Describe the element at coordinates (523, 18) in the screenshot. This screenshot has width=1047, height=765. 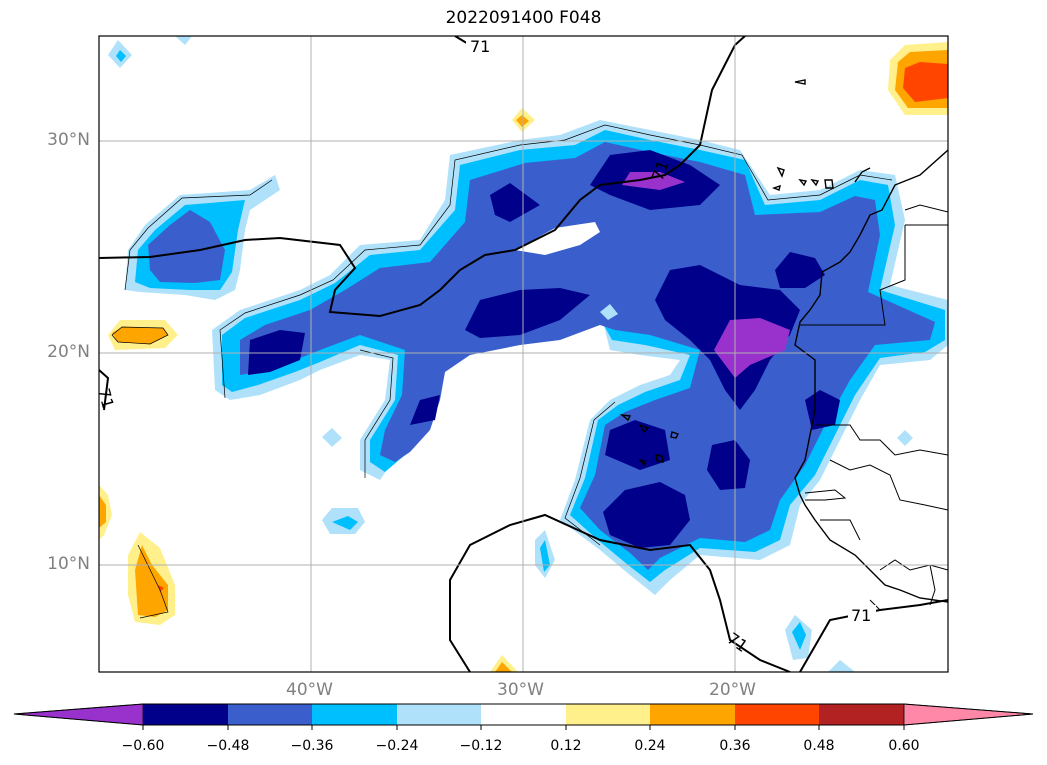
I see `map-title: 2022091400 F048` at that location.